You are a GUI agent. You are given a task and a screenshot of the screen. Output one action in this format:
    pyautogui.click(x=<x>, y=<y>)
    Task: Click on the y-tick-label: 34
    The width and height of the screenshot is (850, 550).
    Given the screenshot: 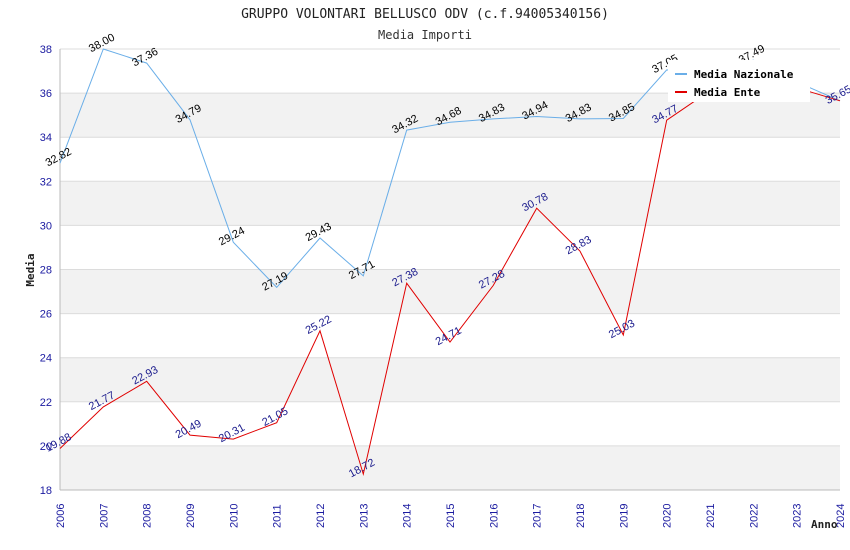 What is the action you would take?
    pyautogui.click(x=46, y=138)
    